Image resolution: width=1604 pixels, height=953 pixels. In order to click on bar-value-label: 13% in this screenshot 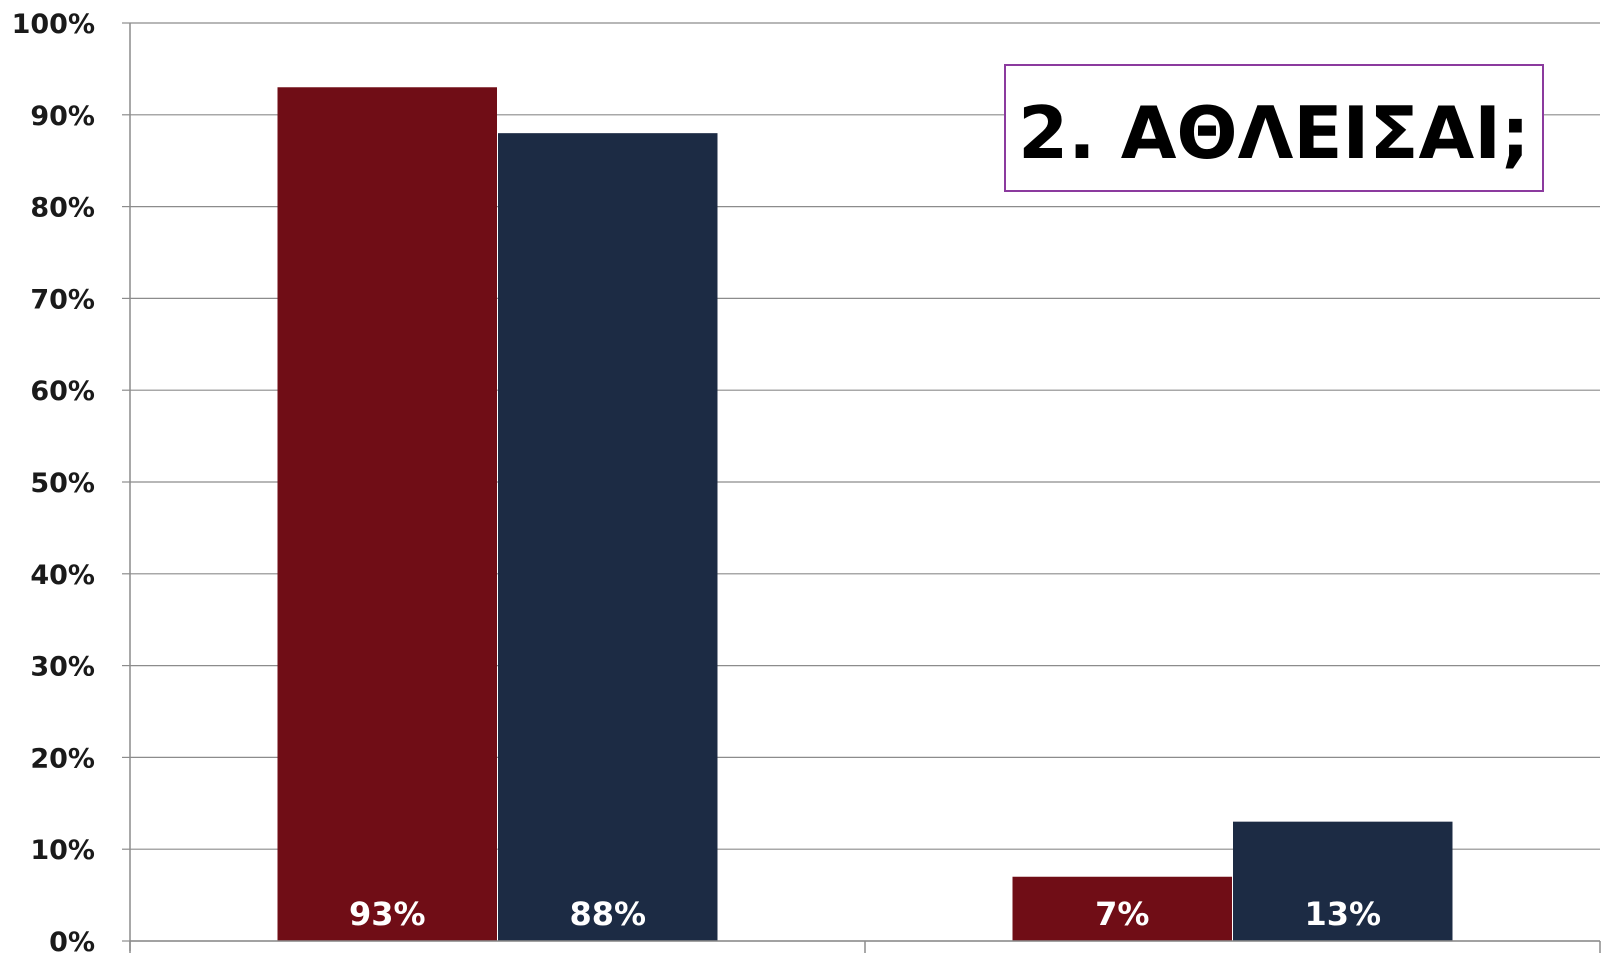, I will do `click(1342, 914)`.